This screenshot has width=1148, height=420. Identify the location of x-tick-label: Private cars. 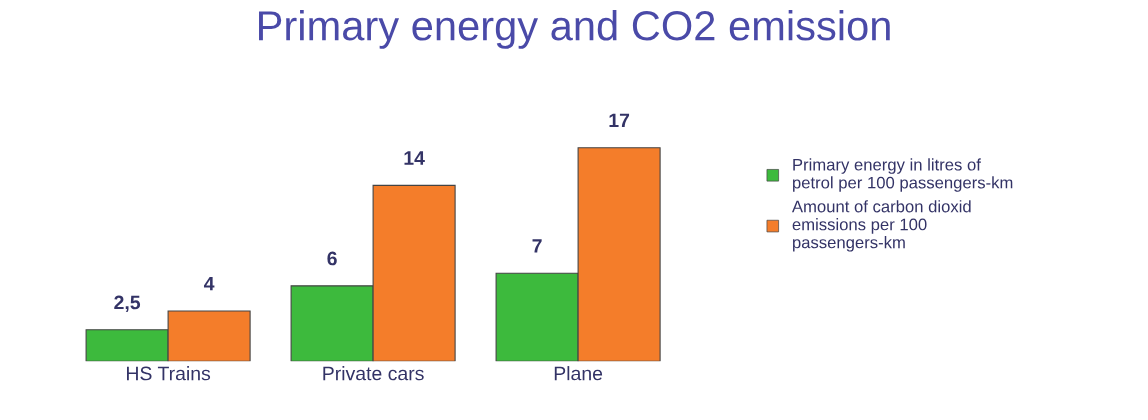
(373, 373).